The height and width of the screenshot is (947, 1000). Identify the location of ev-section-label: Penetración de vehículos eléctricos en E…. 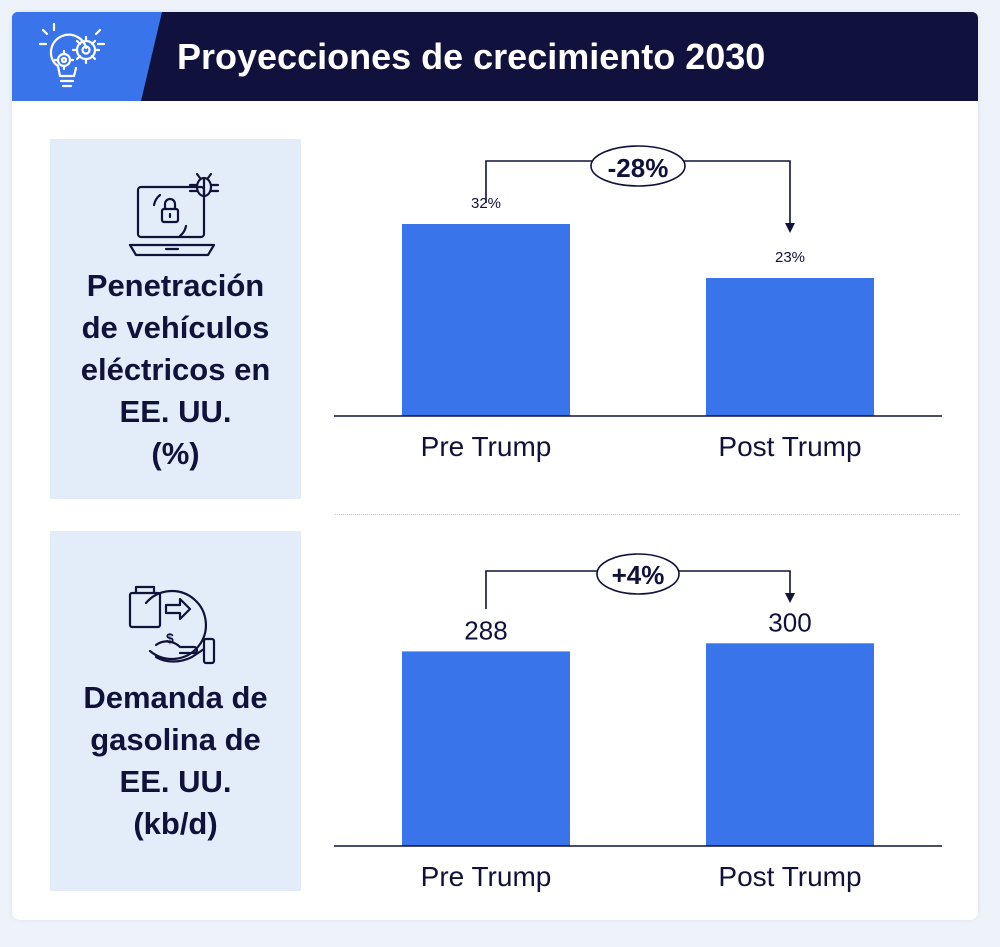
(175, 369).